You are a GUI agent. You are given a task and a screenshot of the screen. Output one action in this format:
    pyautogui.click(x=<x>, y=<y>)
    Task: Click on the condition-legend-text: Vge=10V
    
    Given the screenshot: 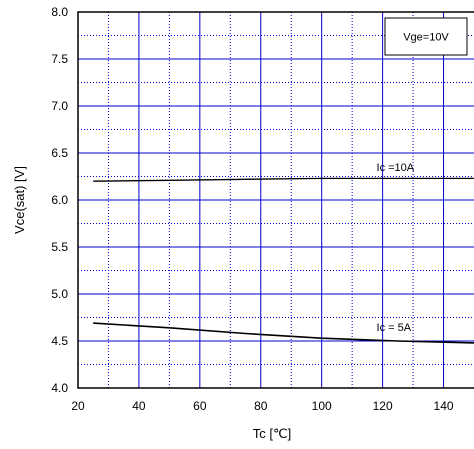 What is the action you would take?
    pyautogui.click(x=426, y=38)
    